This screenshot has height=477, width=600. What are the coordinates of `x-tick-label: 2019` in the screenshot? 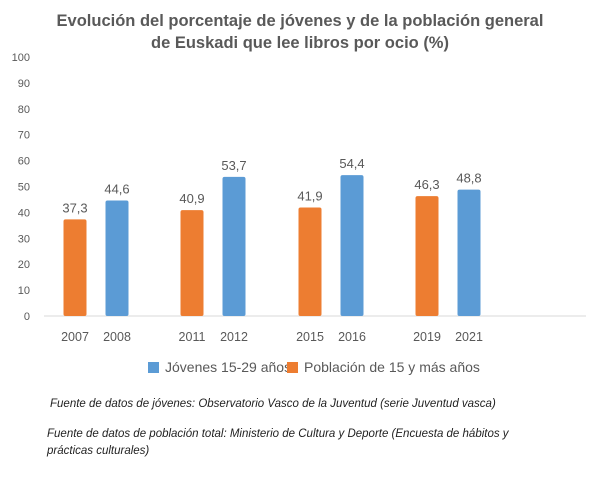 It's located at (427, 337).